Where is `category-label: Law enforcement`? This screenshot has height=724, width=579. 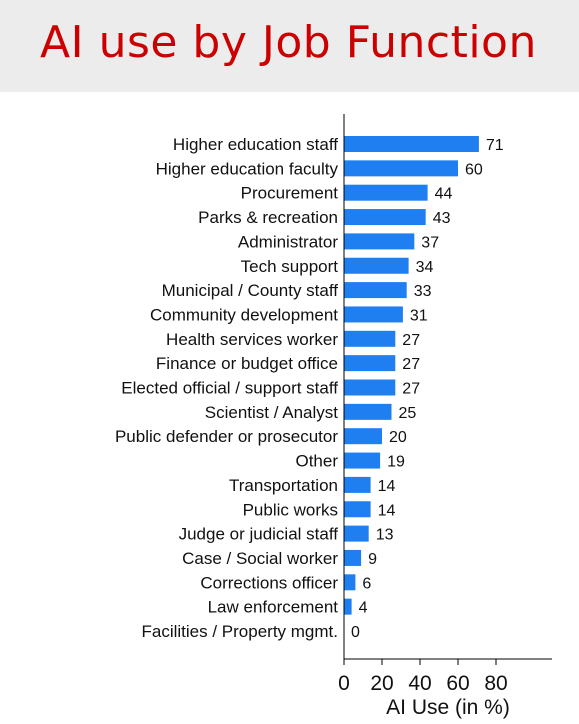 category-label: Law enforcement is located at coordinates (273, 607).